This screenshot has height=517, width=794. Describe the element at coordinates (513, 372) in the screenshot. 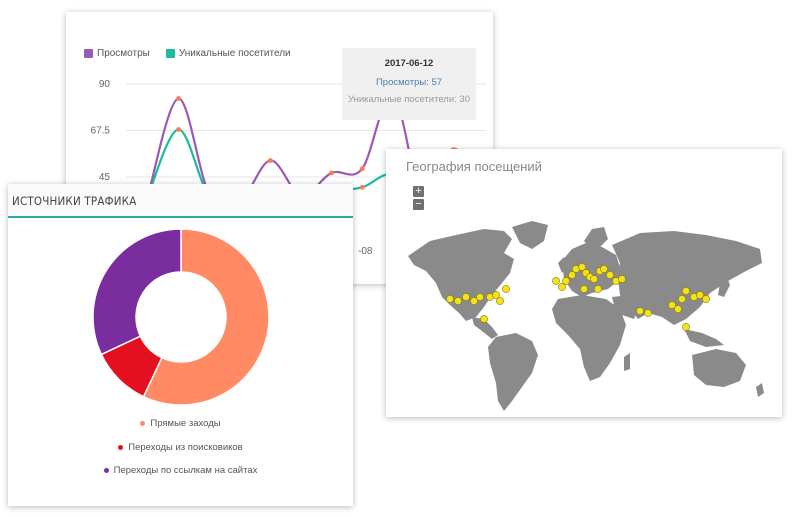

I see `south-america` at that location.